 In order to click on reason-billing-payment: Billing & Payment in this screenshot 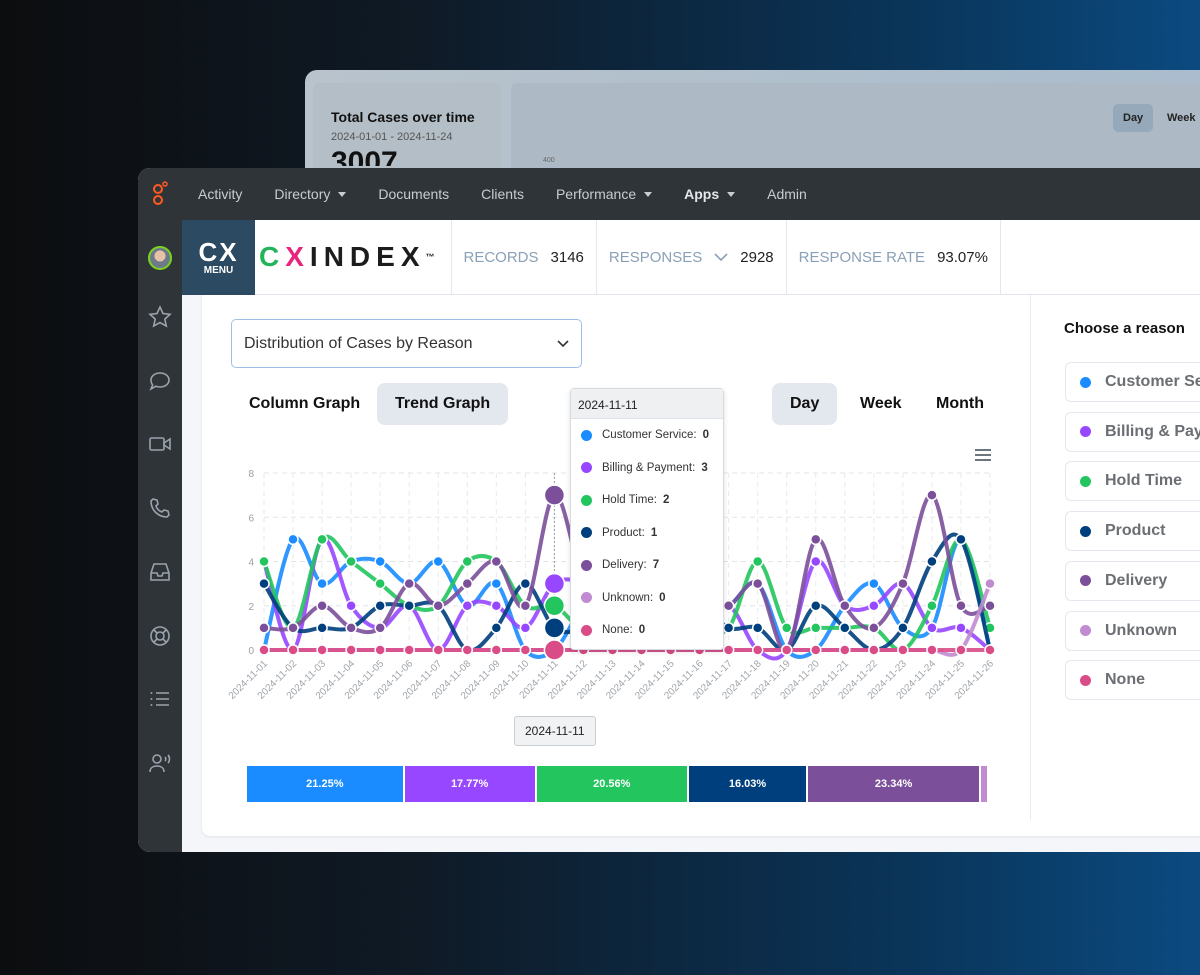, I will do `click(1132, 431)`.